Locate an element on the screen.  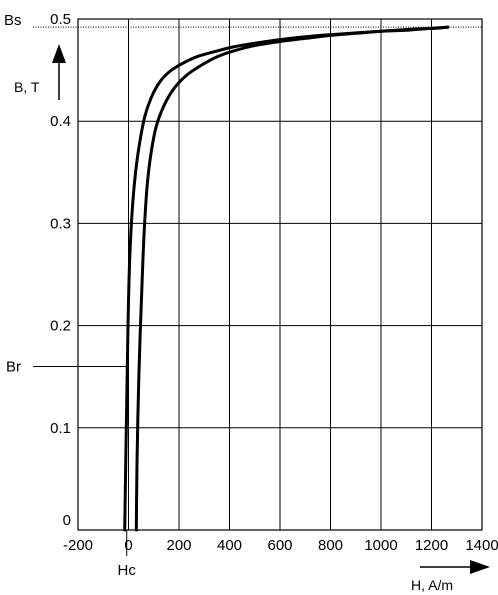
y-tick-label: 0.2 is located at coordinates (60, 326).